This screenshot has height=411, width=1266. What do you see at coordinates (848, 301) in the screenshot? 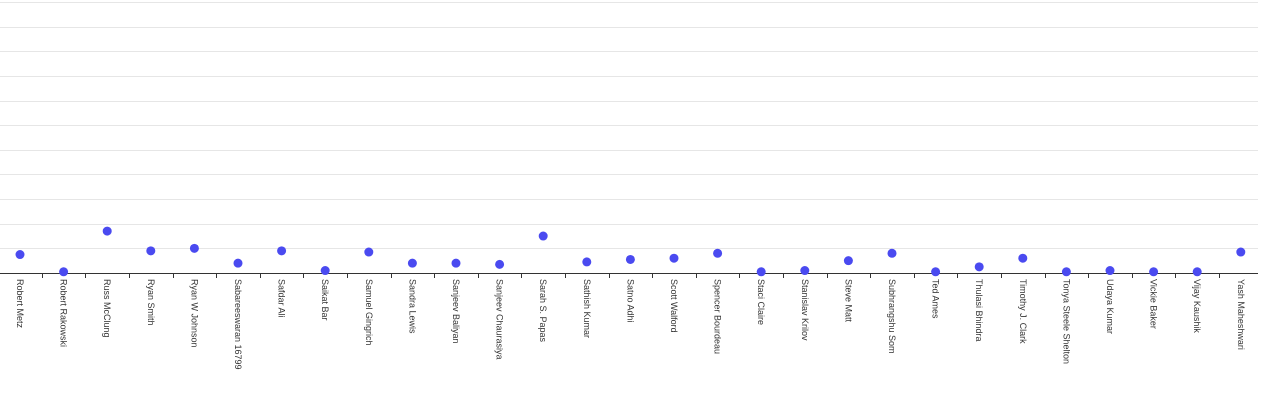
I see `x-tick-label: Steve Matt` at bounding box center [848, 301].